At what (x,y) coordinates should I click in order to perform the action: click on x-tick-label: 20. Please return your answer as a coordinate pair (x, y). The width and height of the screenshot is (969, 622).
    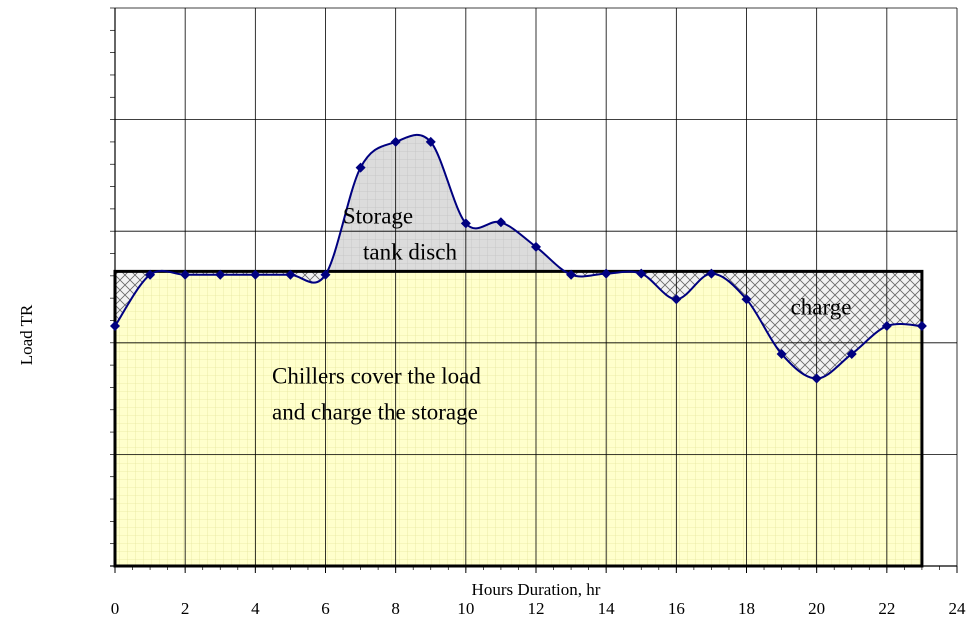
    Looking at the image, I should click on (816, 608).